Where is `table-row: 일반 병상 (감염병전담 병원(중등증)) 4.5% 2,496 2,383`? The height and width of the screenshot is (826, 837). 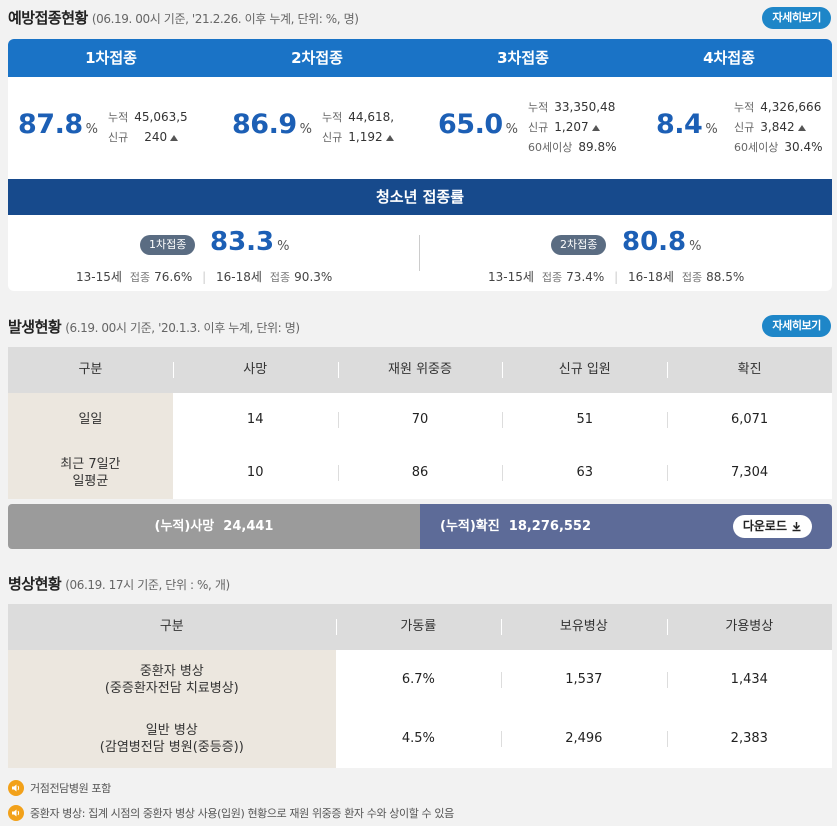 table-row: 일반 병상 (감염병전담 병원(중등증)) 4.5% 2,496 2,383 is located at coordinates (420, 738).